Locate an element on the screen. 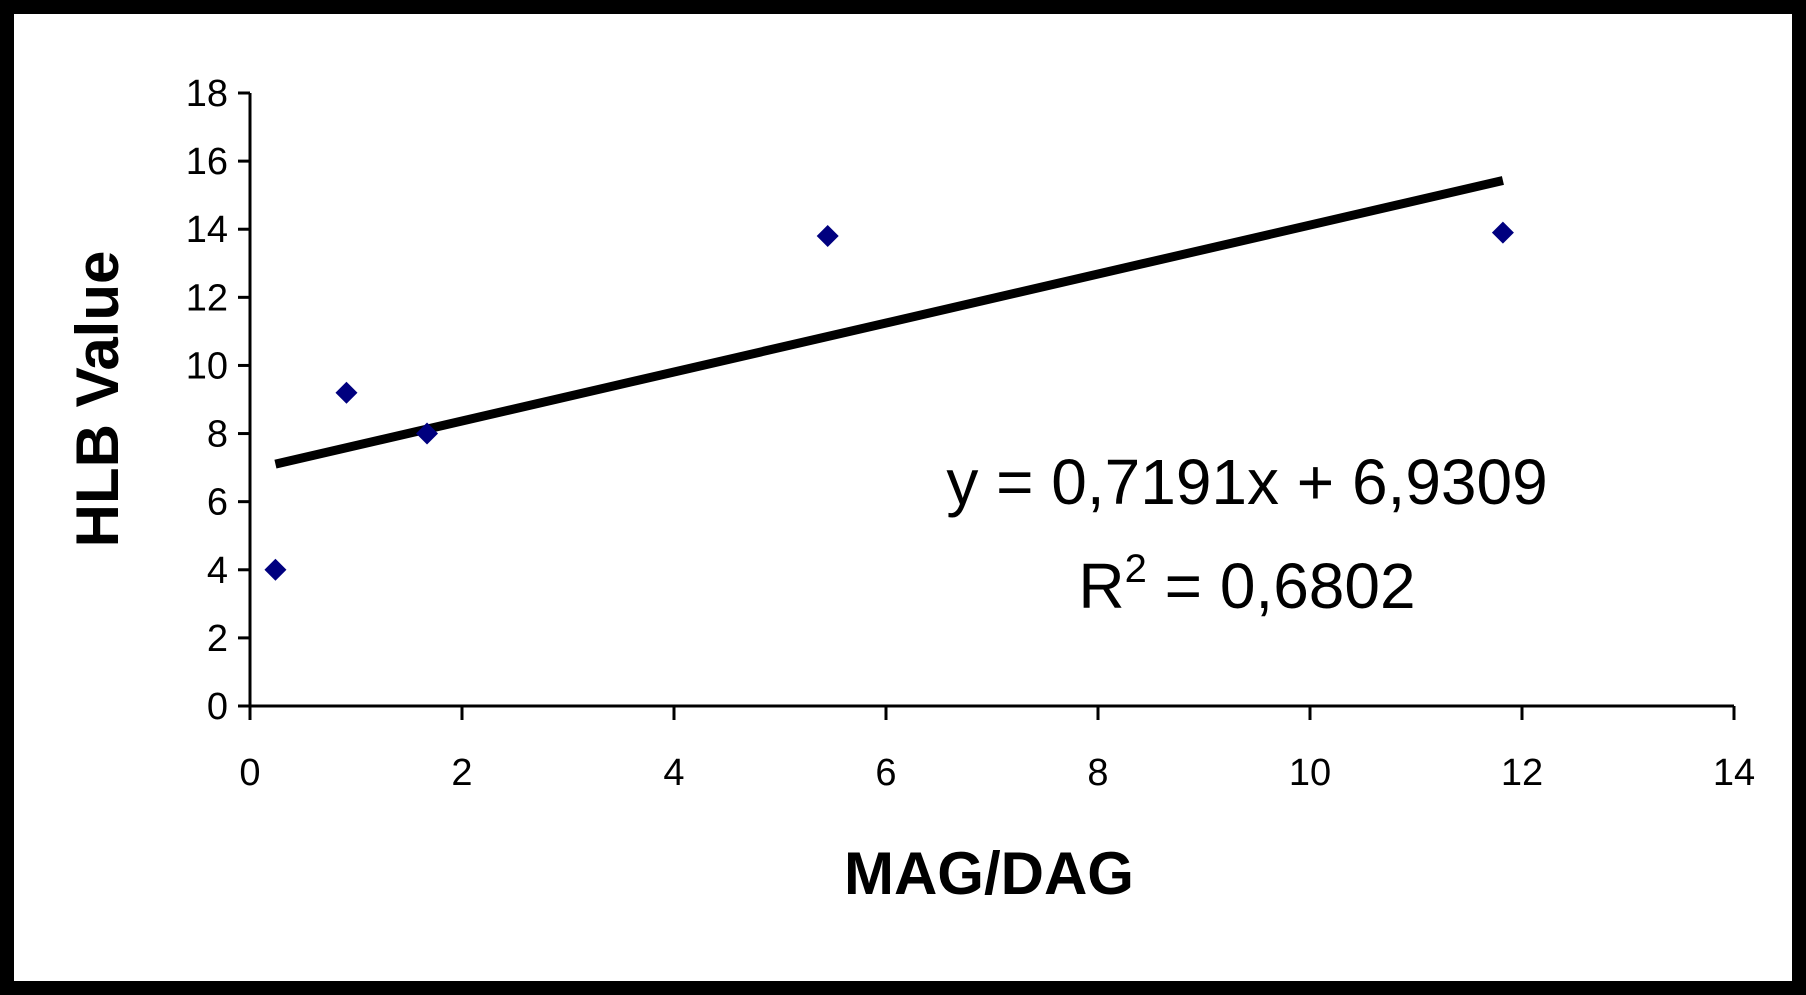 The width and height of the screenshot is (1806, 995). y-tick-label: 0 is located at coordinates (217, 707).